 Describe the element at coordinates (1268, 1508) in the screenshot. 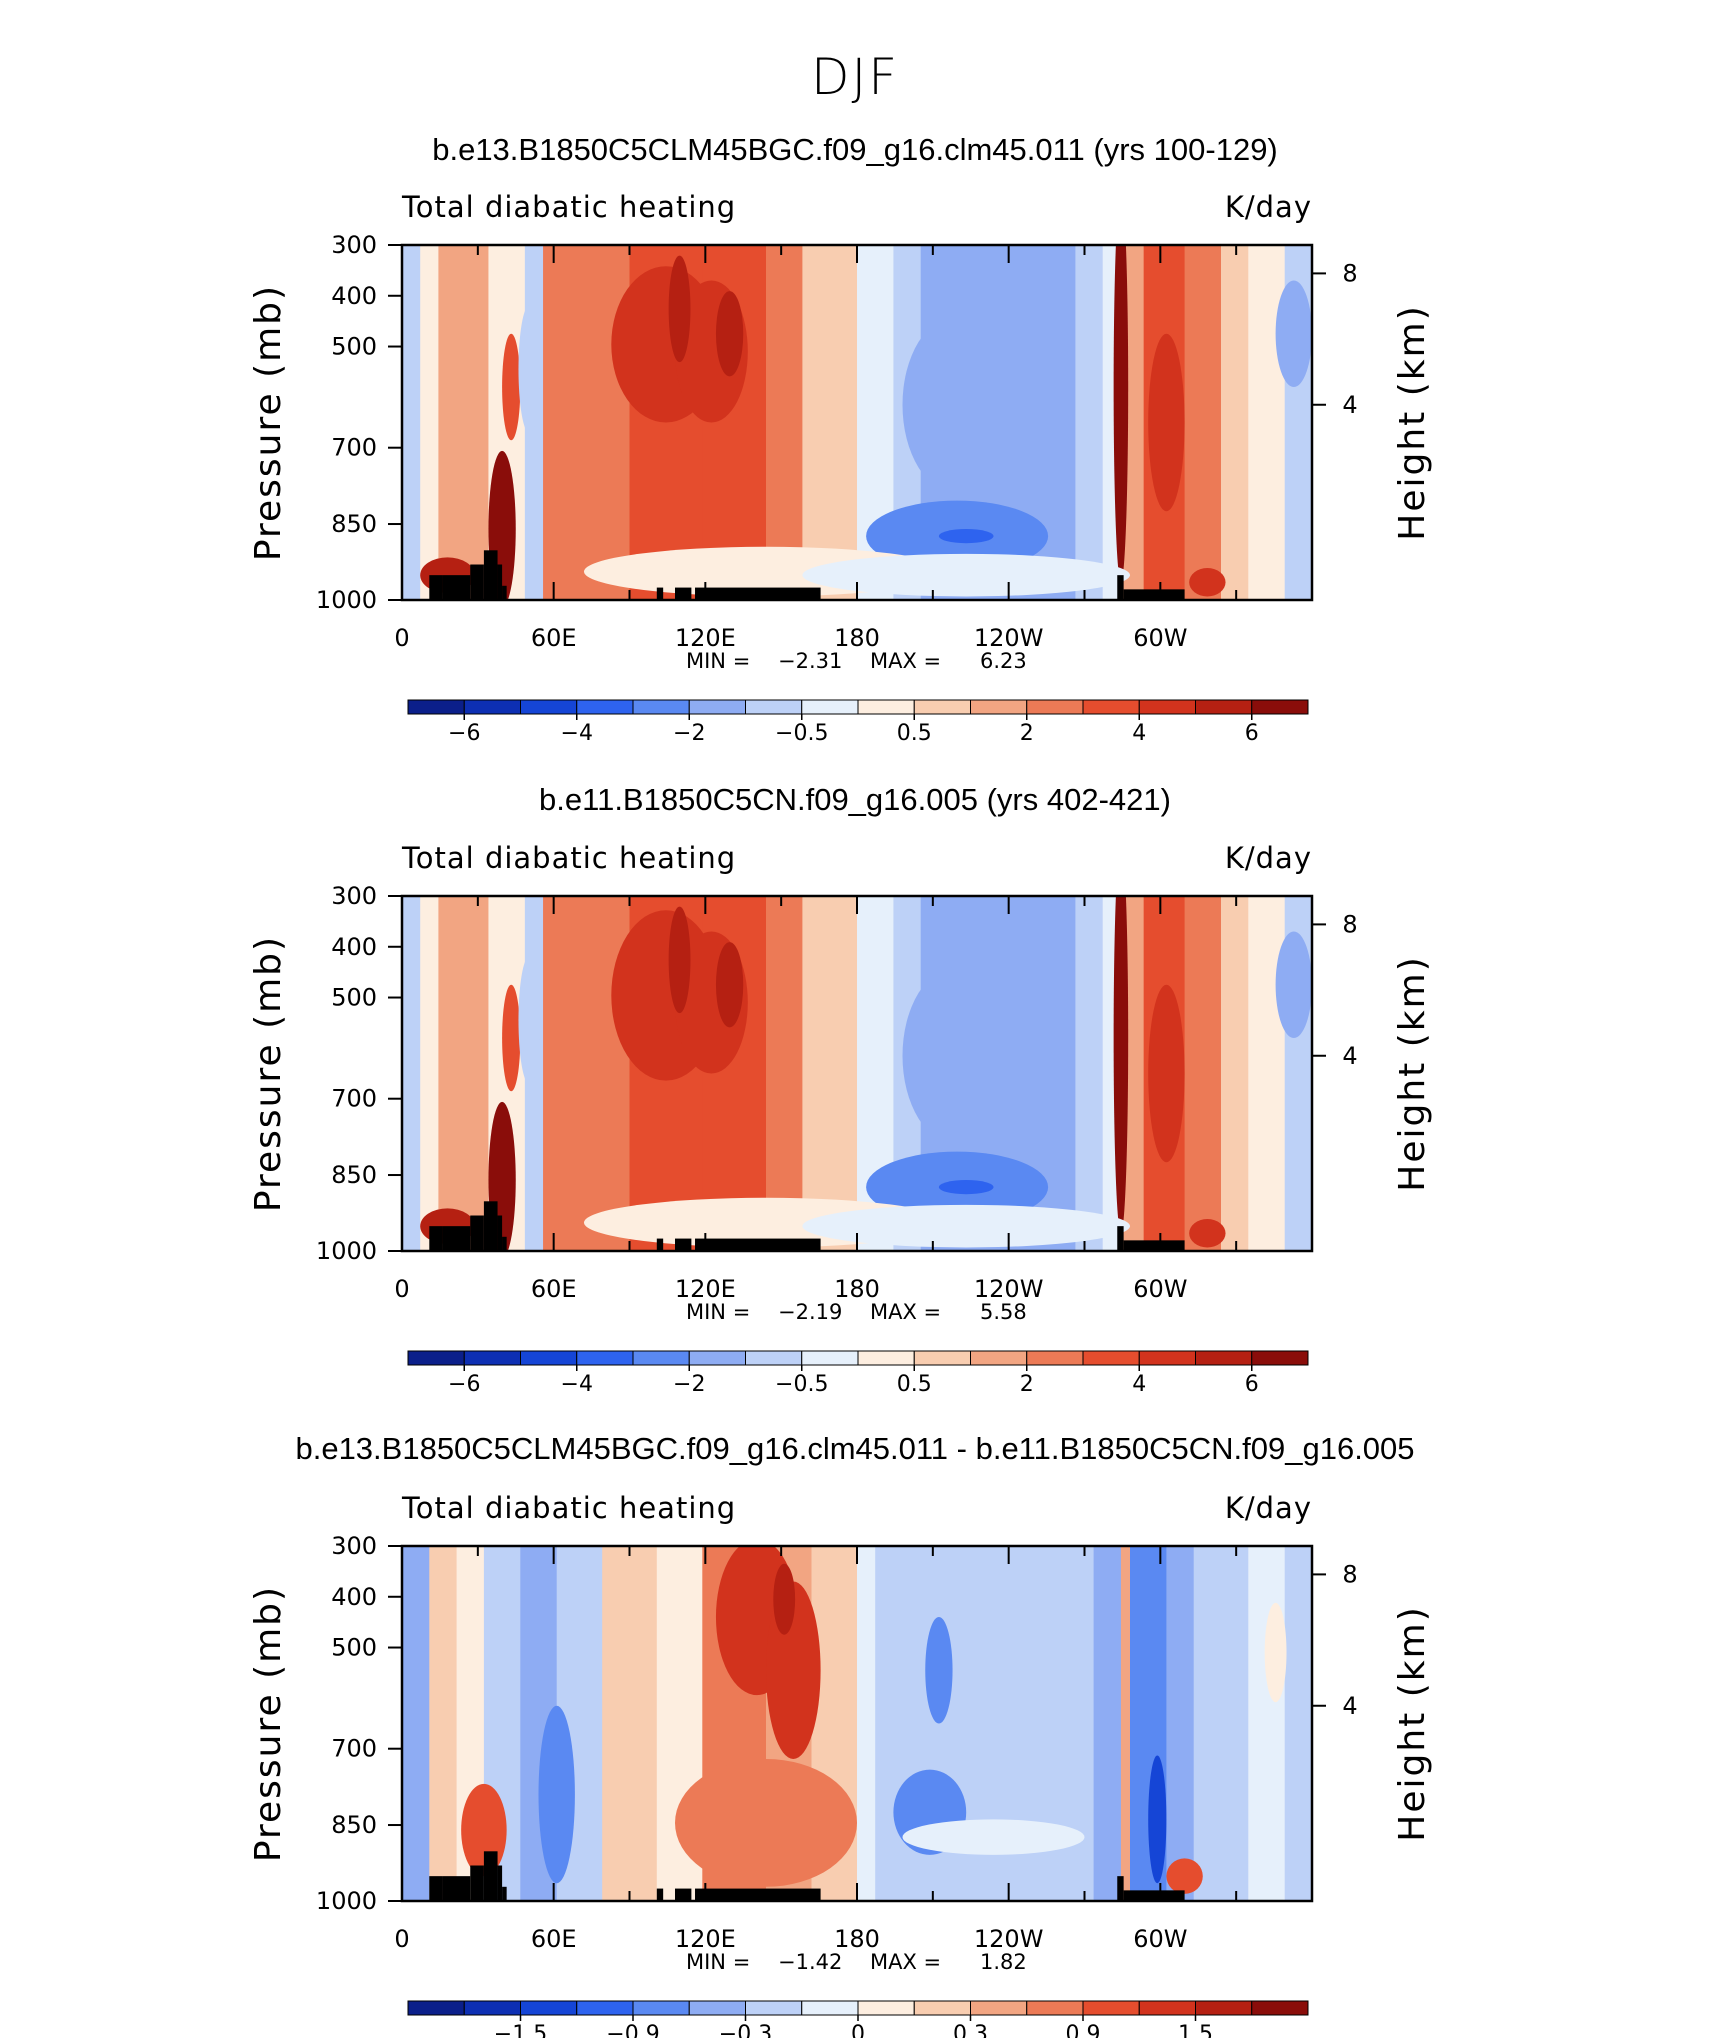

I see `right-string: K/day` at that location.